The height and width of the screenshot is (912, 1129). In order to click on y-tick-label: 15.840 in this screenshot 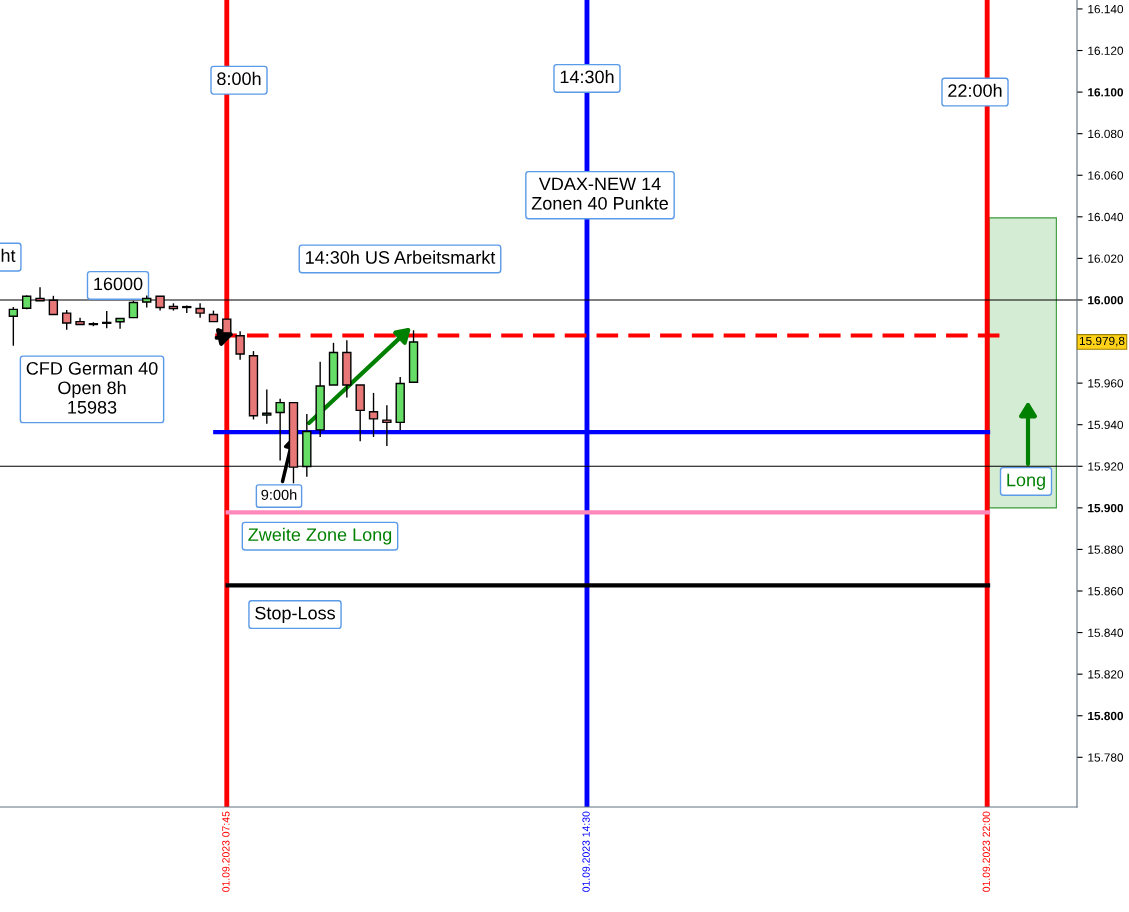, I will do `click(1106, 632)`.